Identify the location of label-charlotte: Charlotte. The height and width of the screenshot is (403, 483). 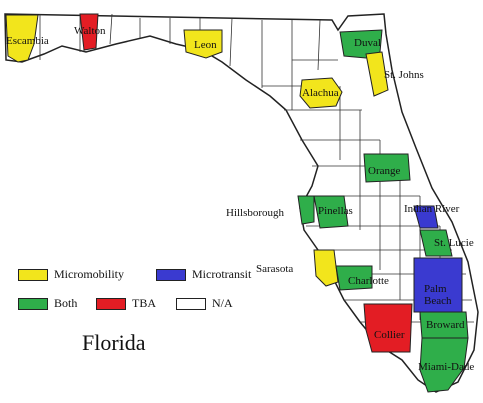
(368, 281).